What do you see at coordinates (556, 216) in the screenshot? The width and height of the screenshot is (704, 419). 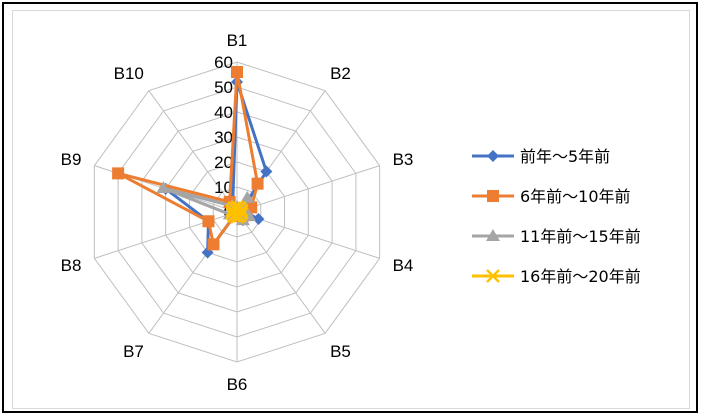 I see `legend: 前年～5年前 6年前～10年前 11年前～15年前 16年前～20年前` at bounding box center [556, 216].